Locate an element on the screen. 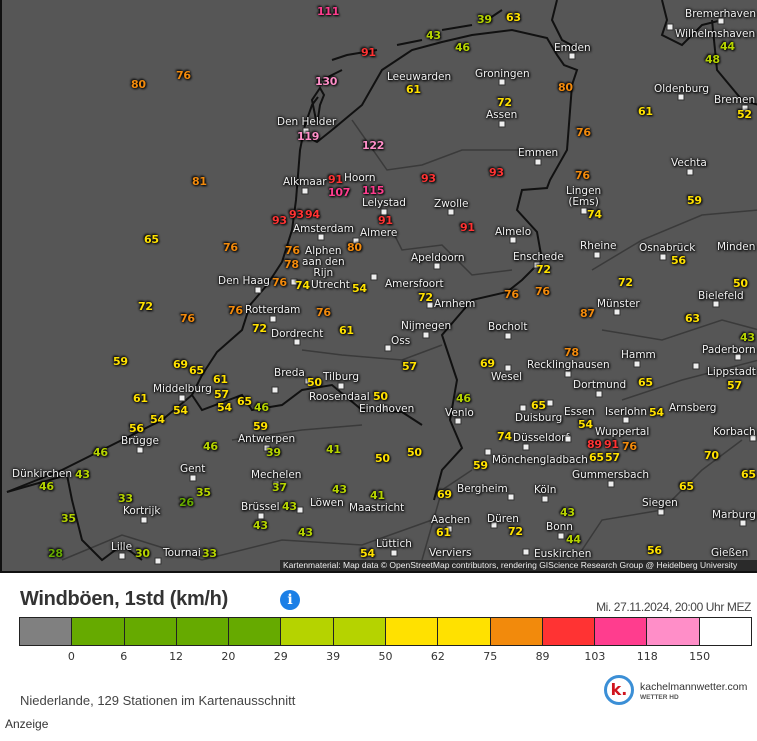 The image size is (757, 741). station-gust-value: 39 is located at coordinates (273, 452).